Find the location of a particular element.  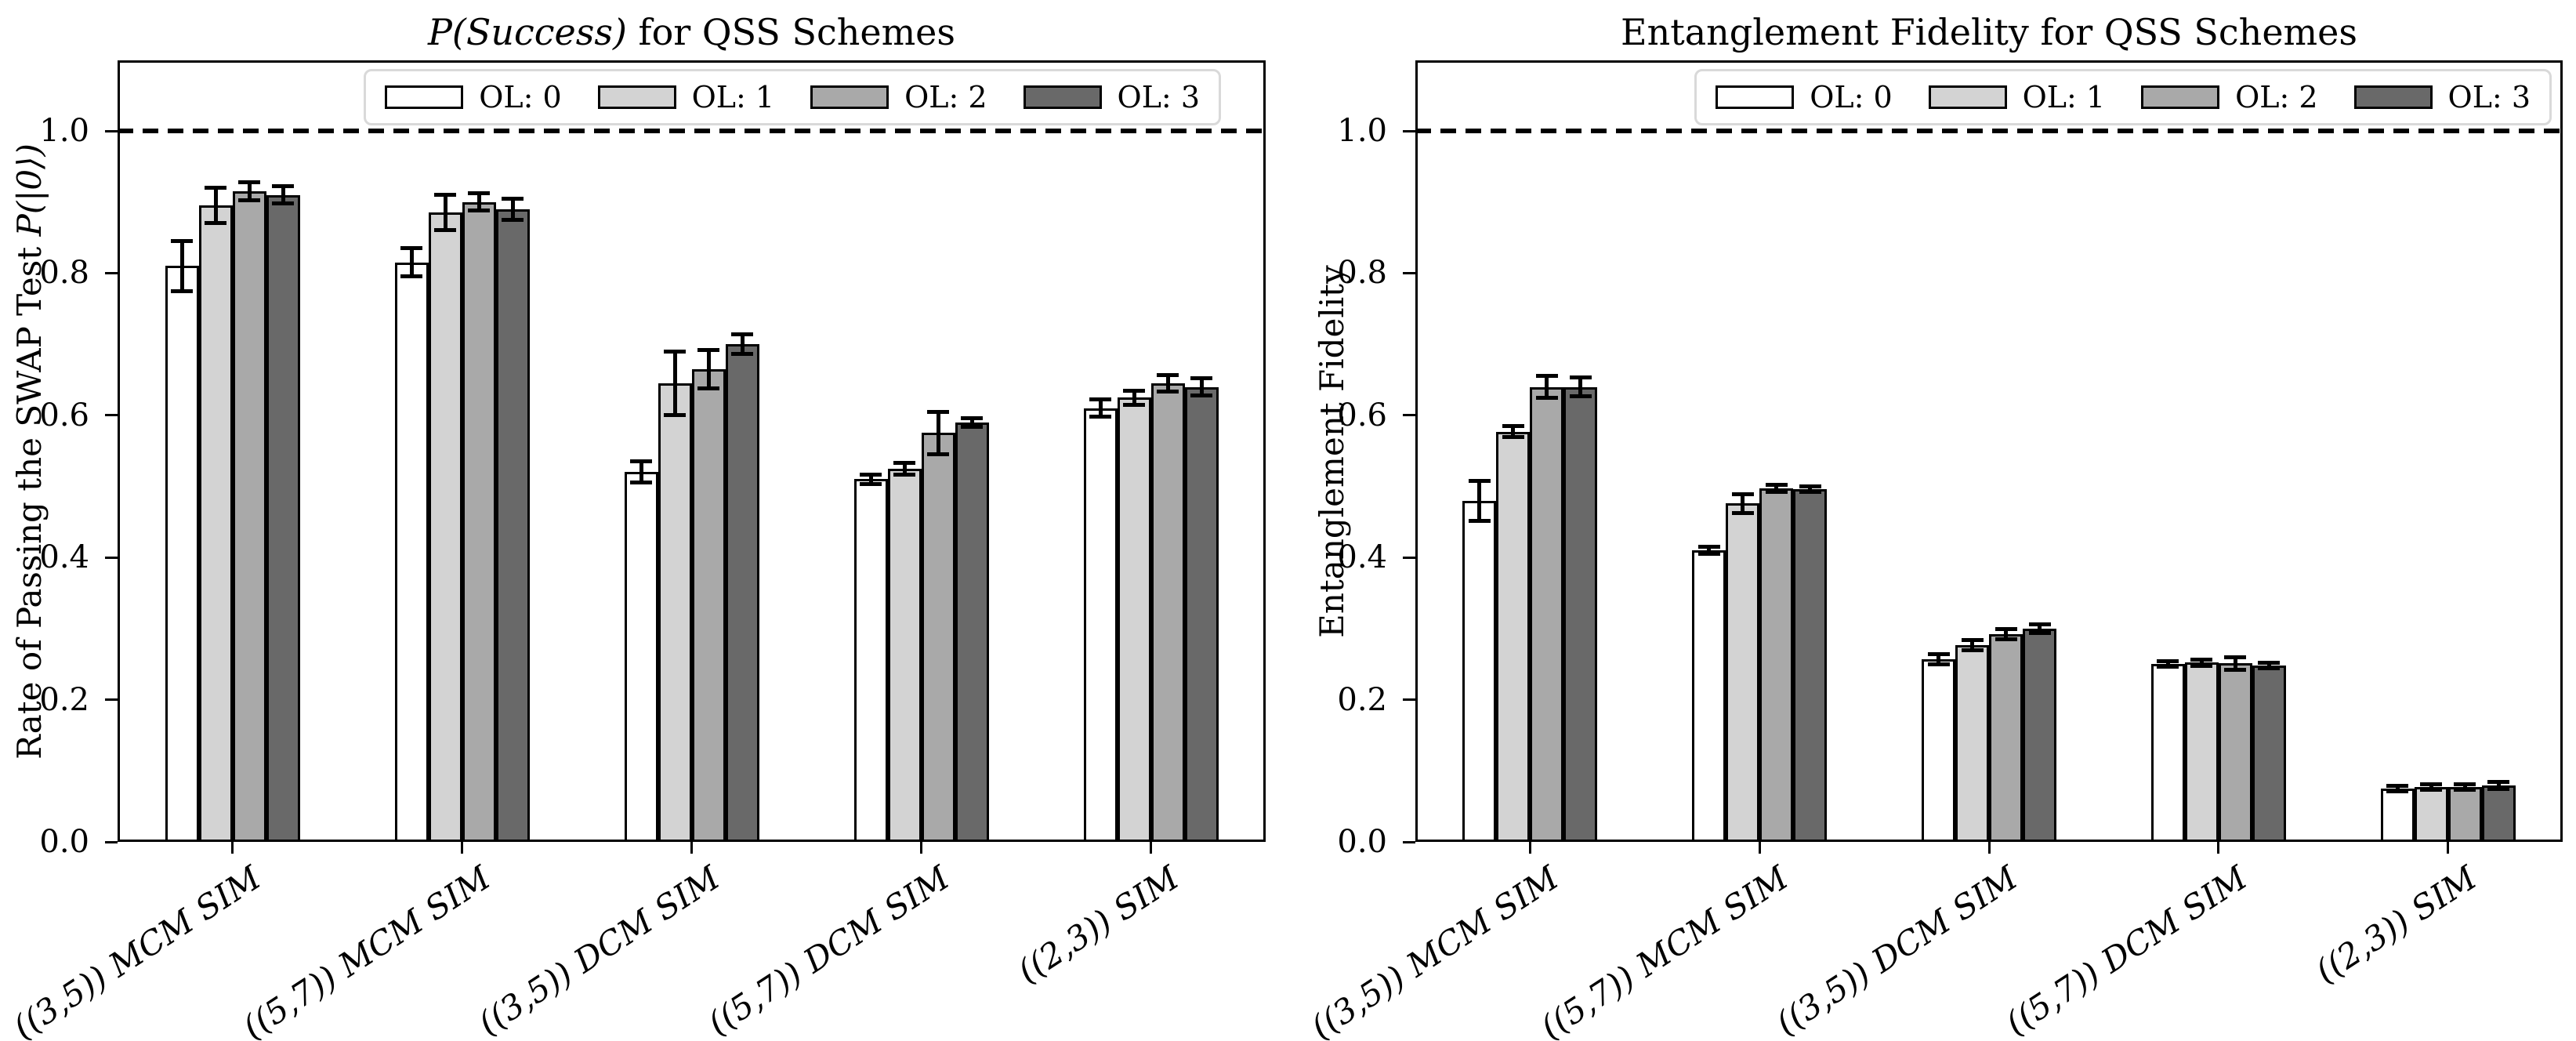

legend-label: OL: 1 is located at coordinates (2064, 97).